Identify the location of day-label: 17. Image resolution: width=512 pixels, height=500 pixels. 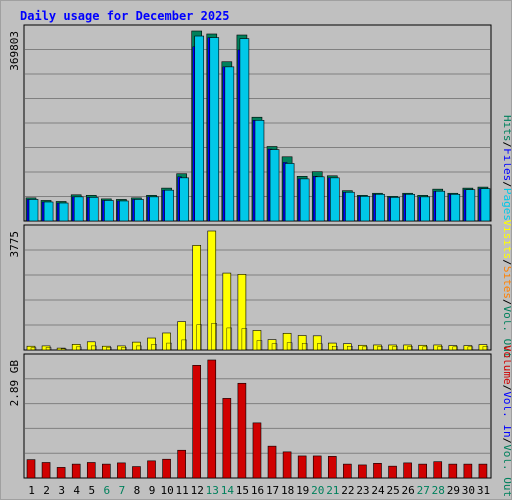
(272, 490).